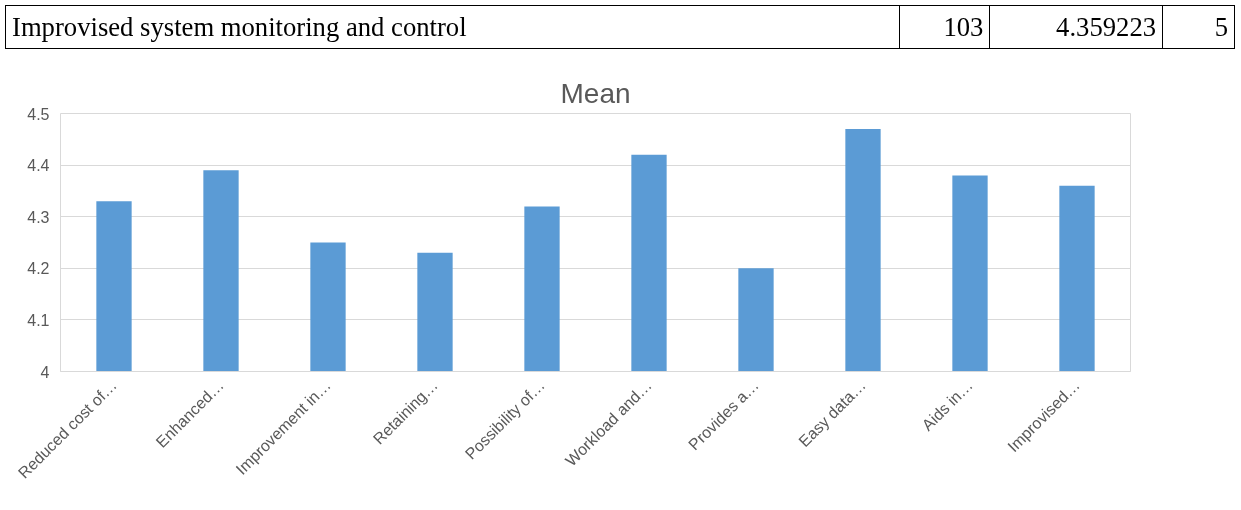 Image resolution: width=1241 pixels, height=510 pixels. What do you see at coordinates (45, 372) in the screenshot?
I see `y-tick-label: 4` at bounding box center [45, 372].